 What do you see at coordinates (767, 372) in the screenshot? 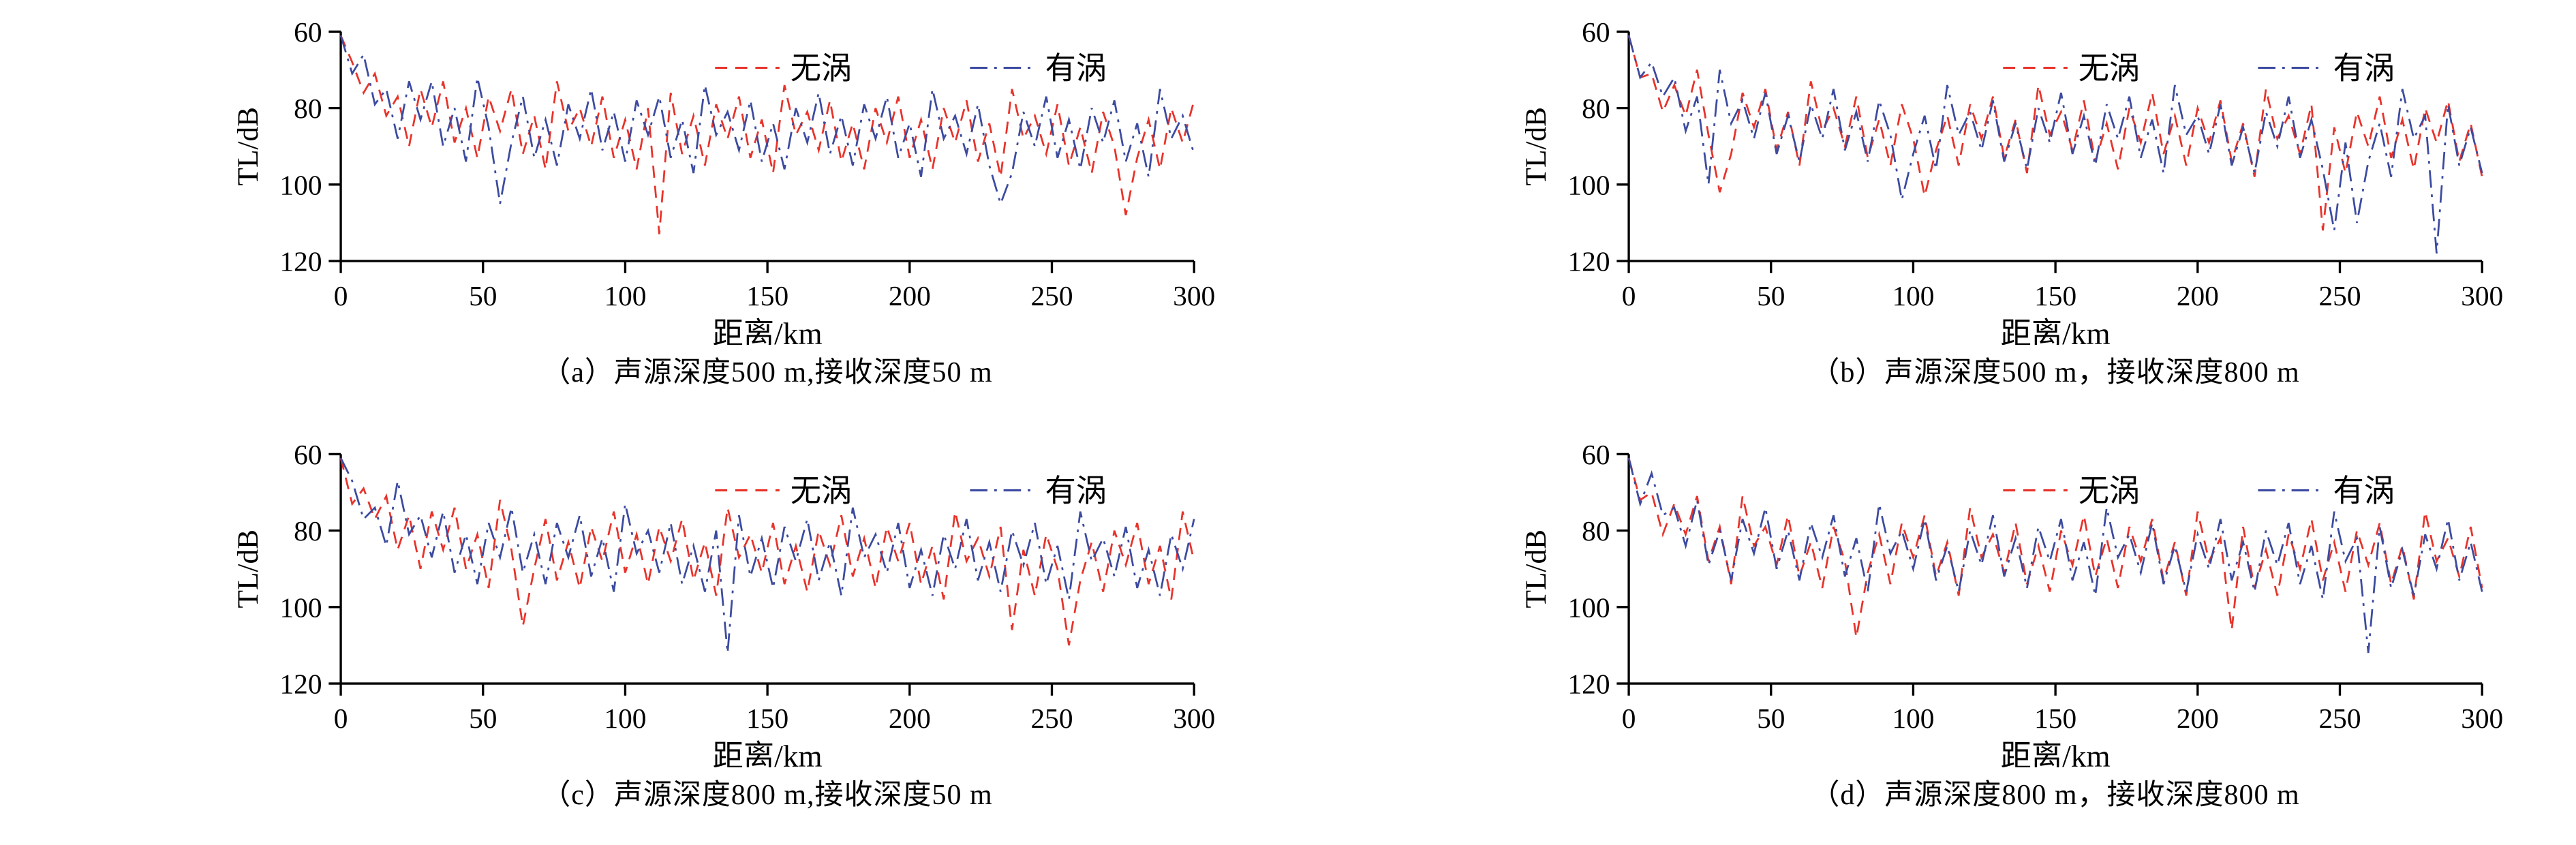
I see `chart-a-caption: （a）声源深度500 m,接收深度50 m` at bounding box center [767, 372].